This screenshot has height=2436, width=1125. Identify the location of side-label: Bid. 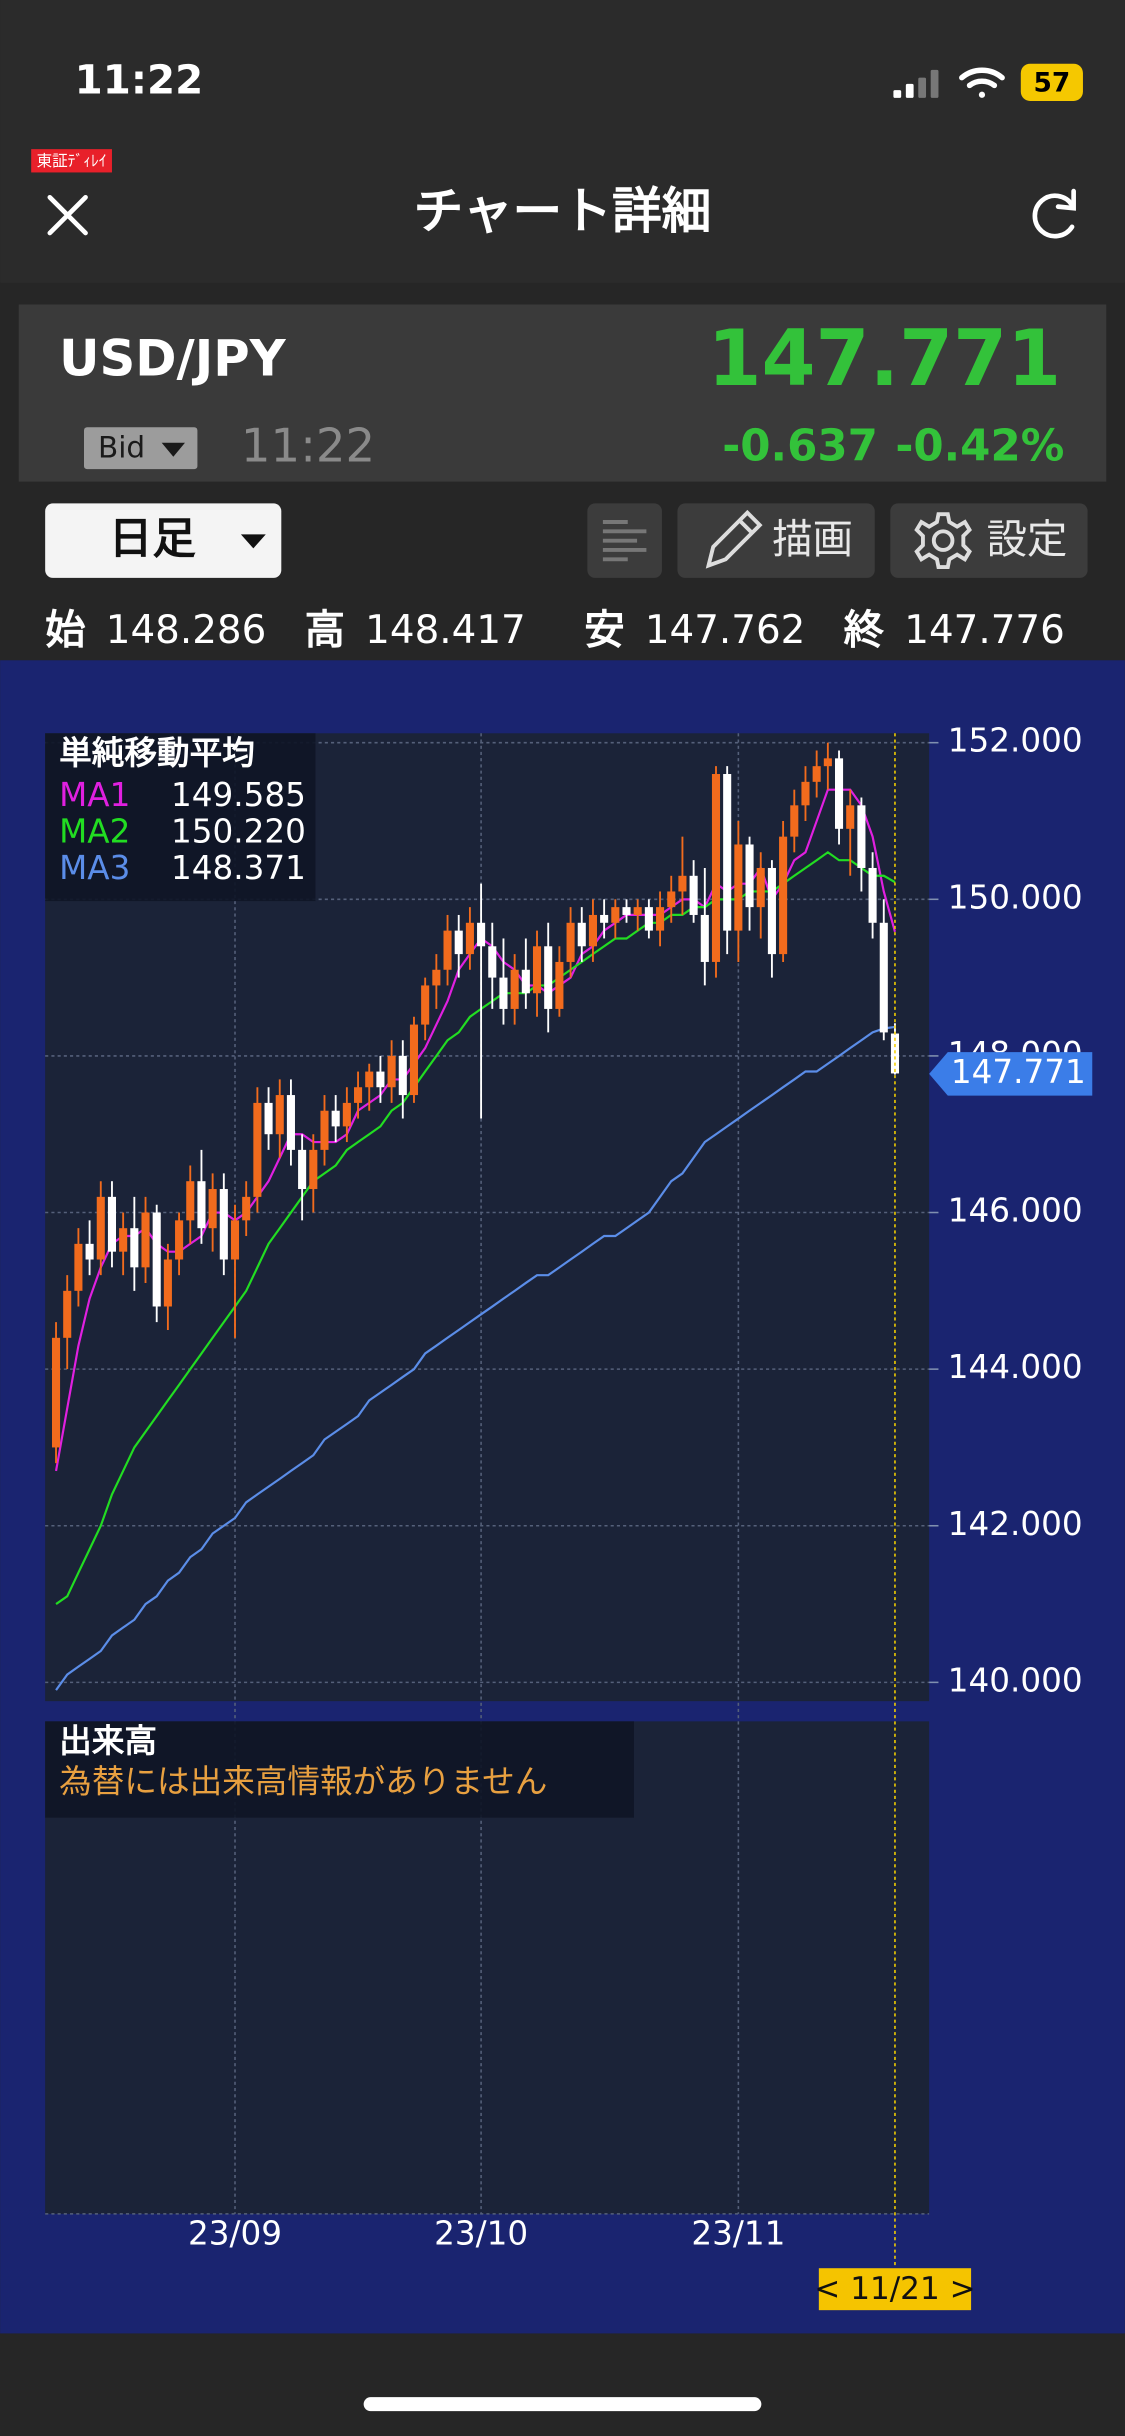
(121, 447).